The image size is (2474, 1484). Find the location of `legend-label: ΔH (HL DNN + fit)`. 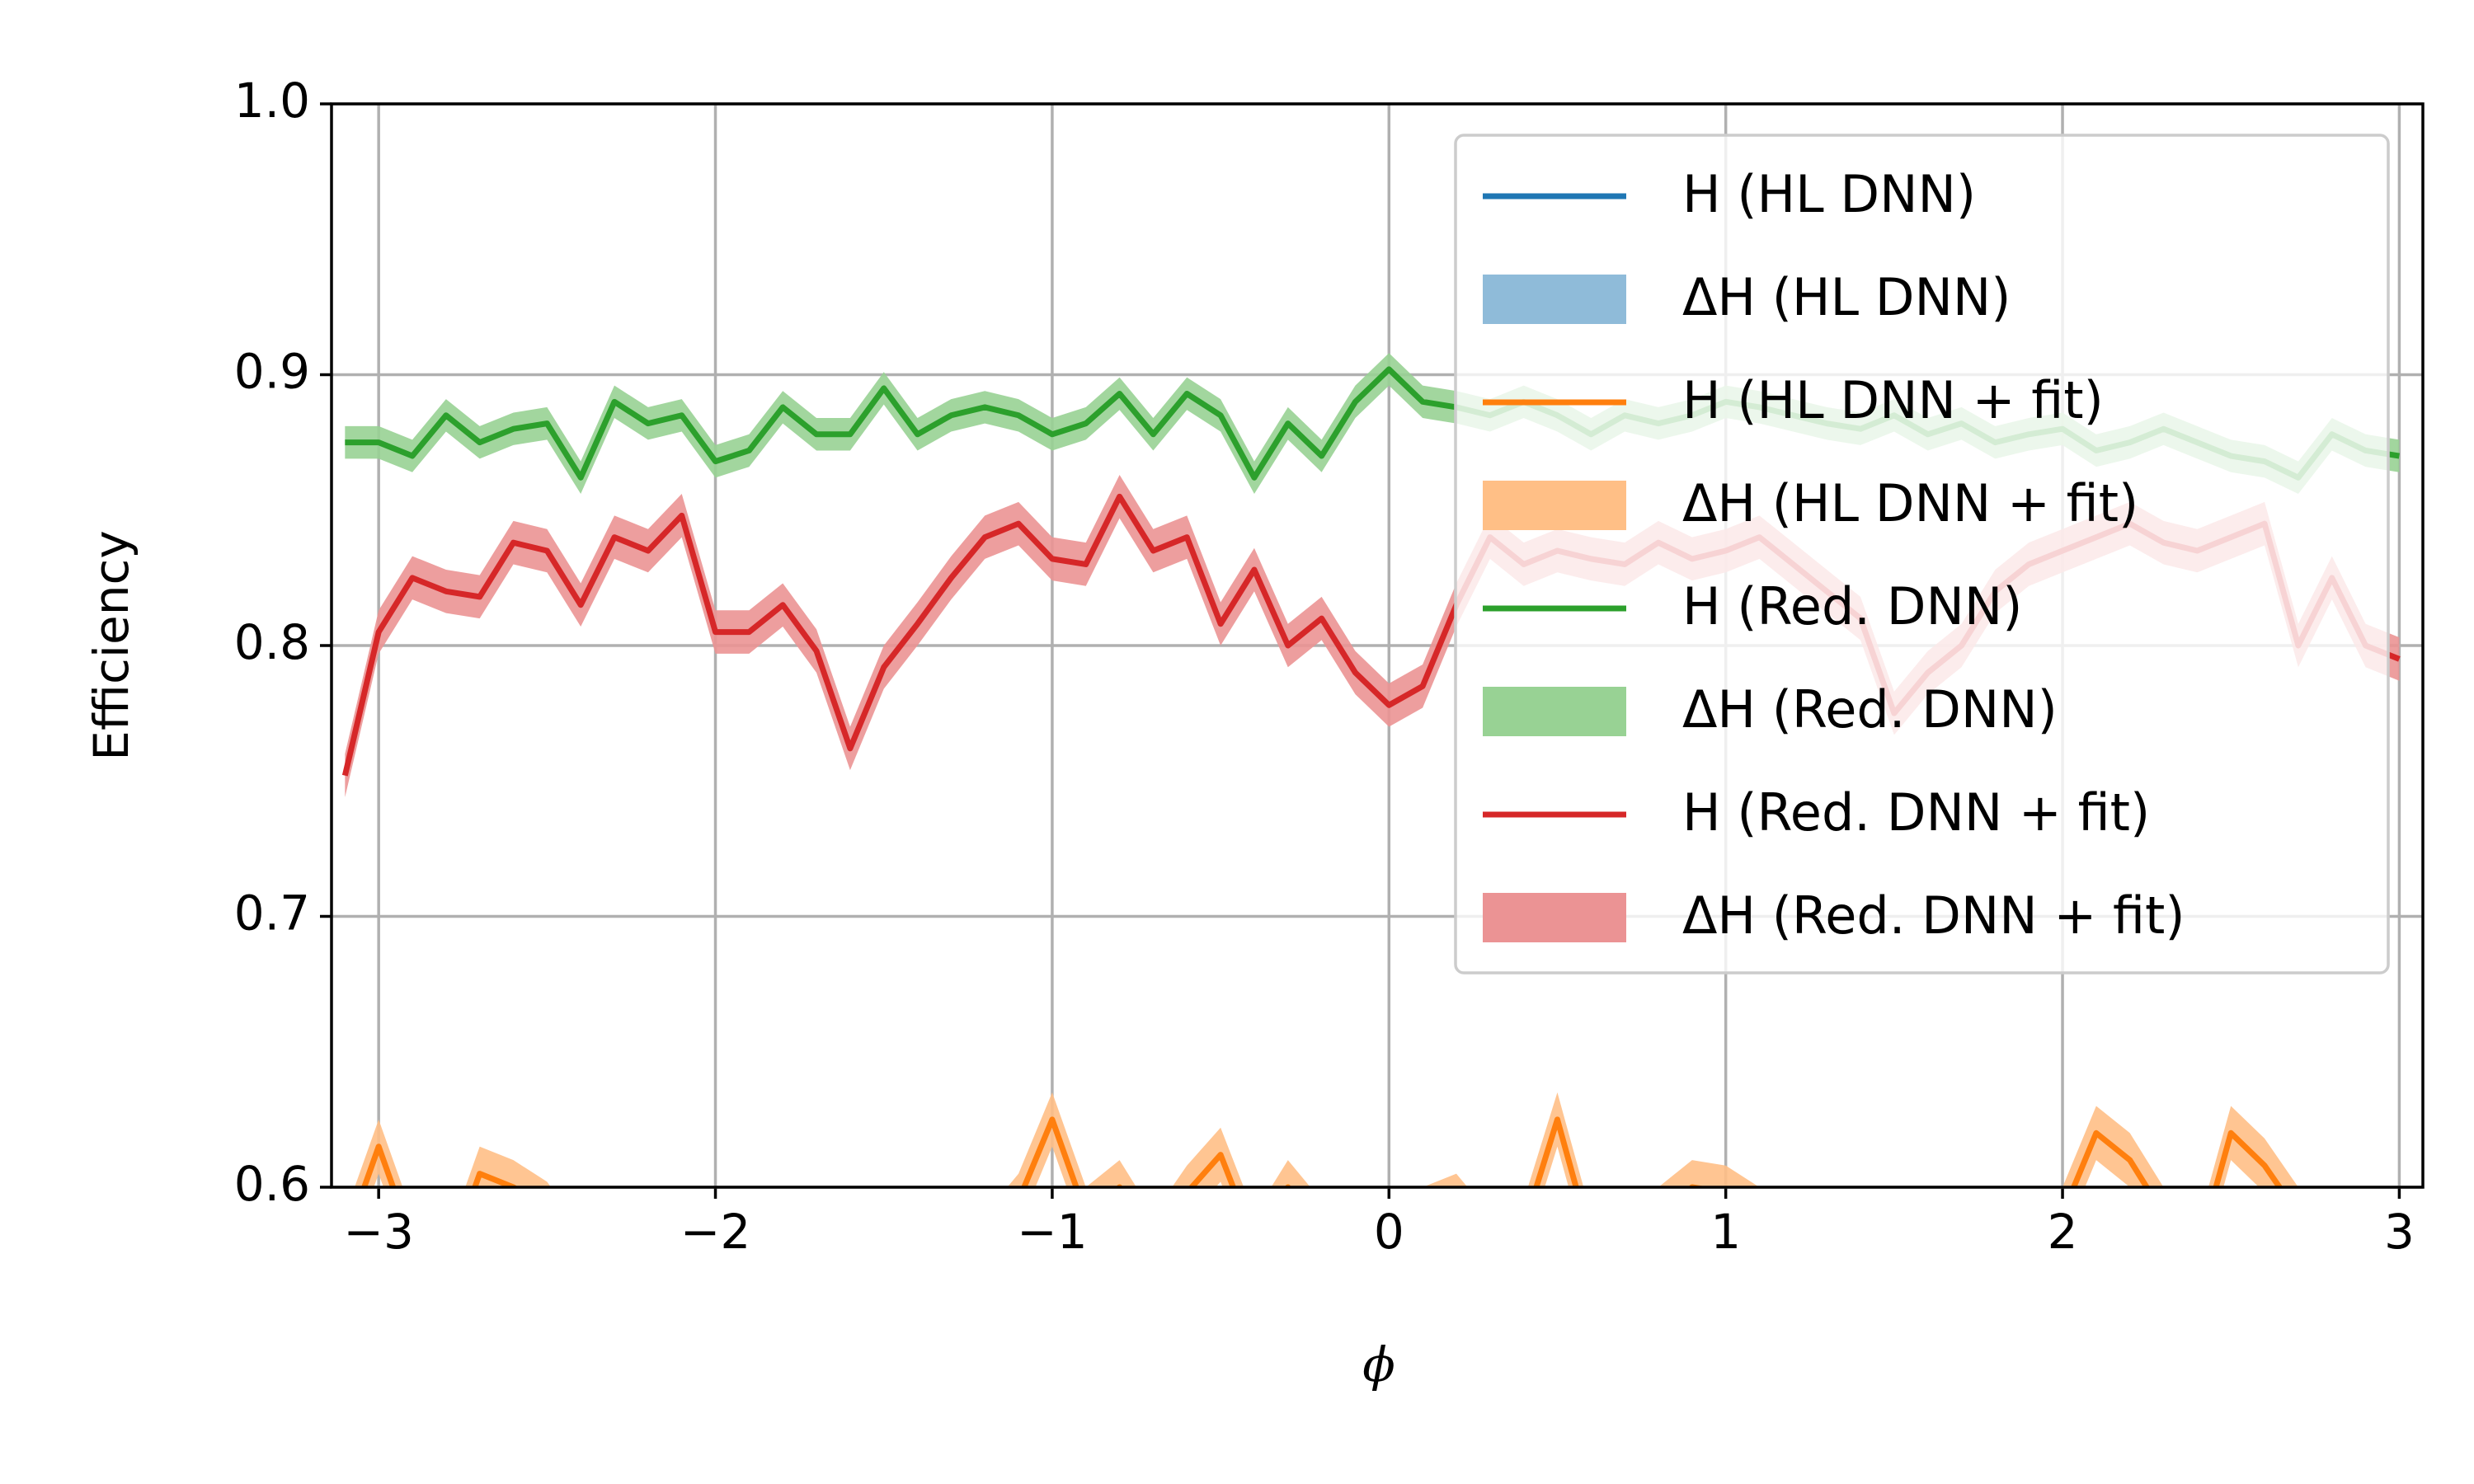

legend-label: ΔH (HL DNN + fit) is located at coordinates (1910, 503).